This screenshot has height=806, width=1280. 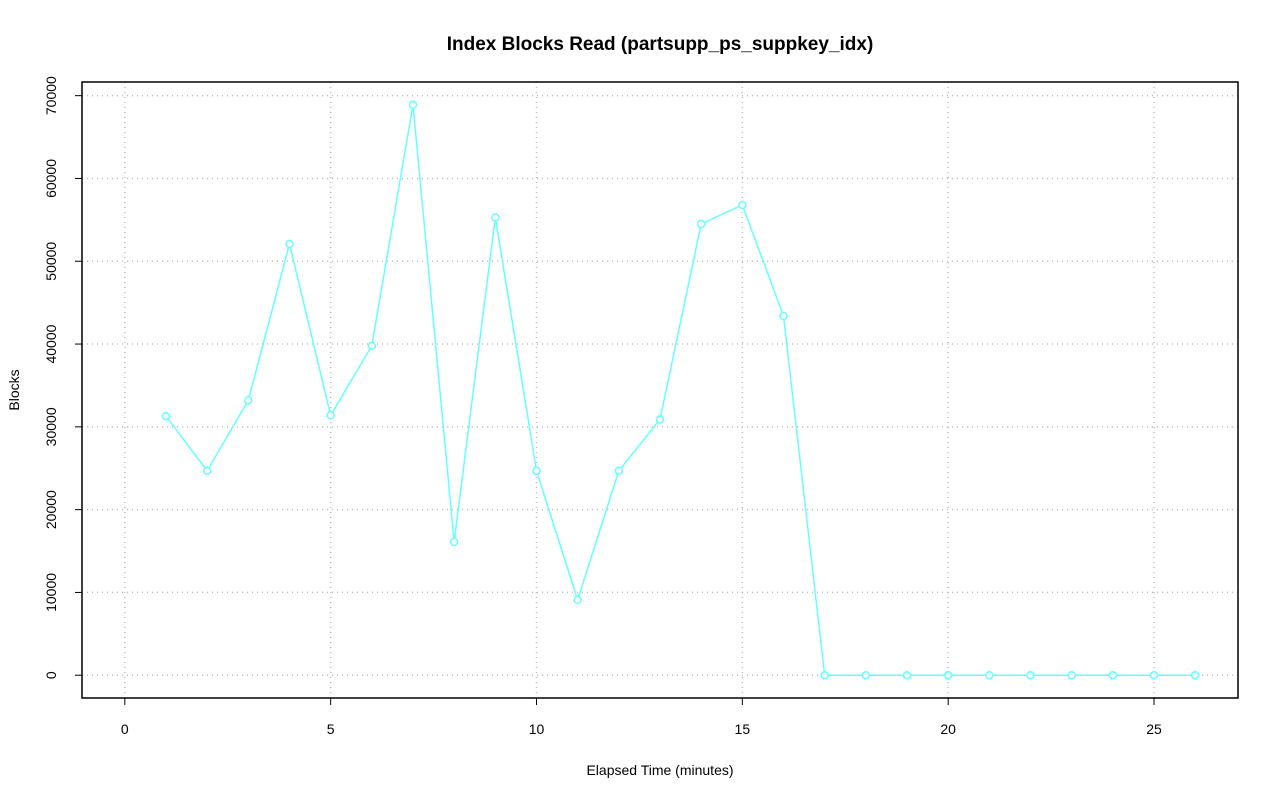 What do you see at coordinates (948, 729) in the screenshot?
I see `x-tick-label: 20` at bounding box center [948, 729].